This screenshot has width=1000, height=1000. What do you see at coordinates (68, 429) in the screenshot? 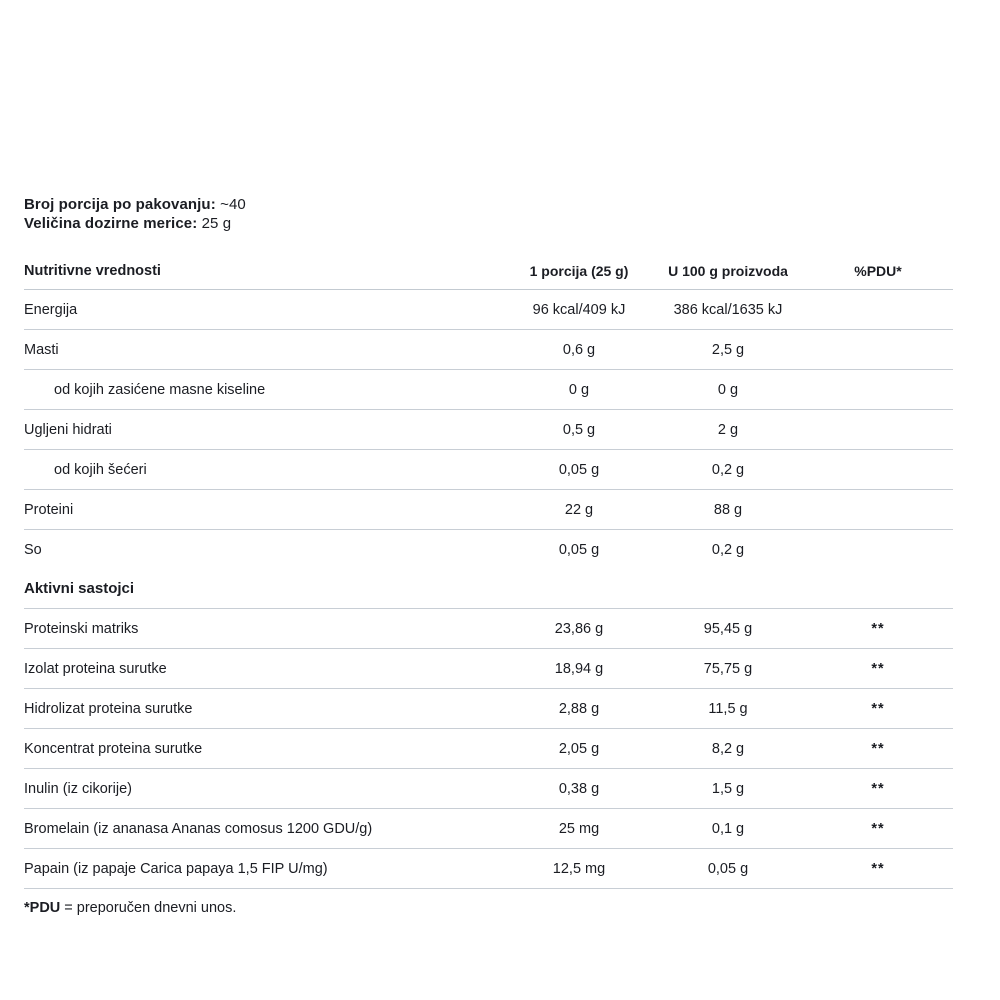
I see `row-label: Ugljeni hidrati` at bounding box center [68, 429].